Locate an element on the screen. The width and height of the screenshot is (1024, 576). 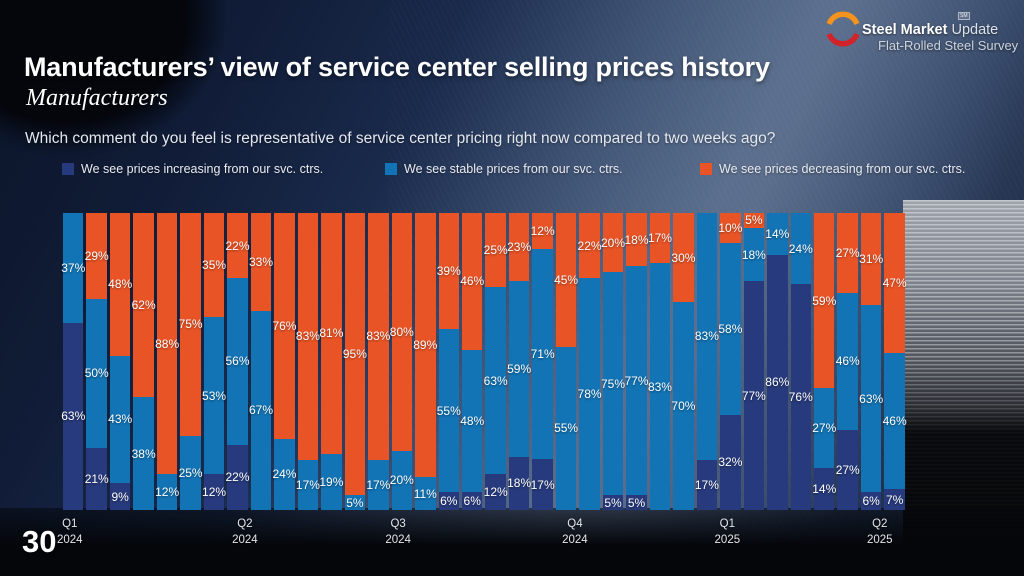
chart-bar: 75% 25% is located at coordinates (190, 361).